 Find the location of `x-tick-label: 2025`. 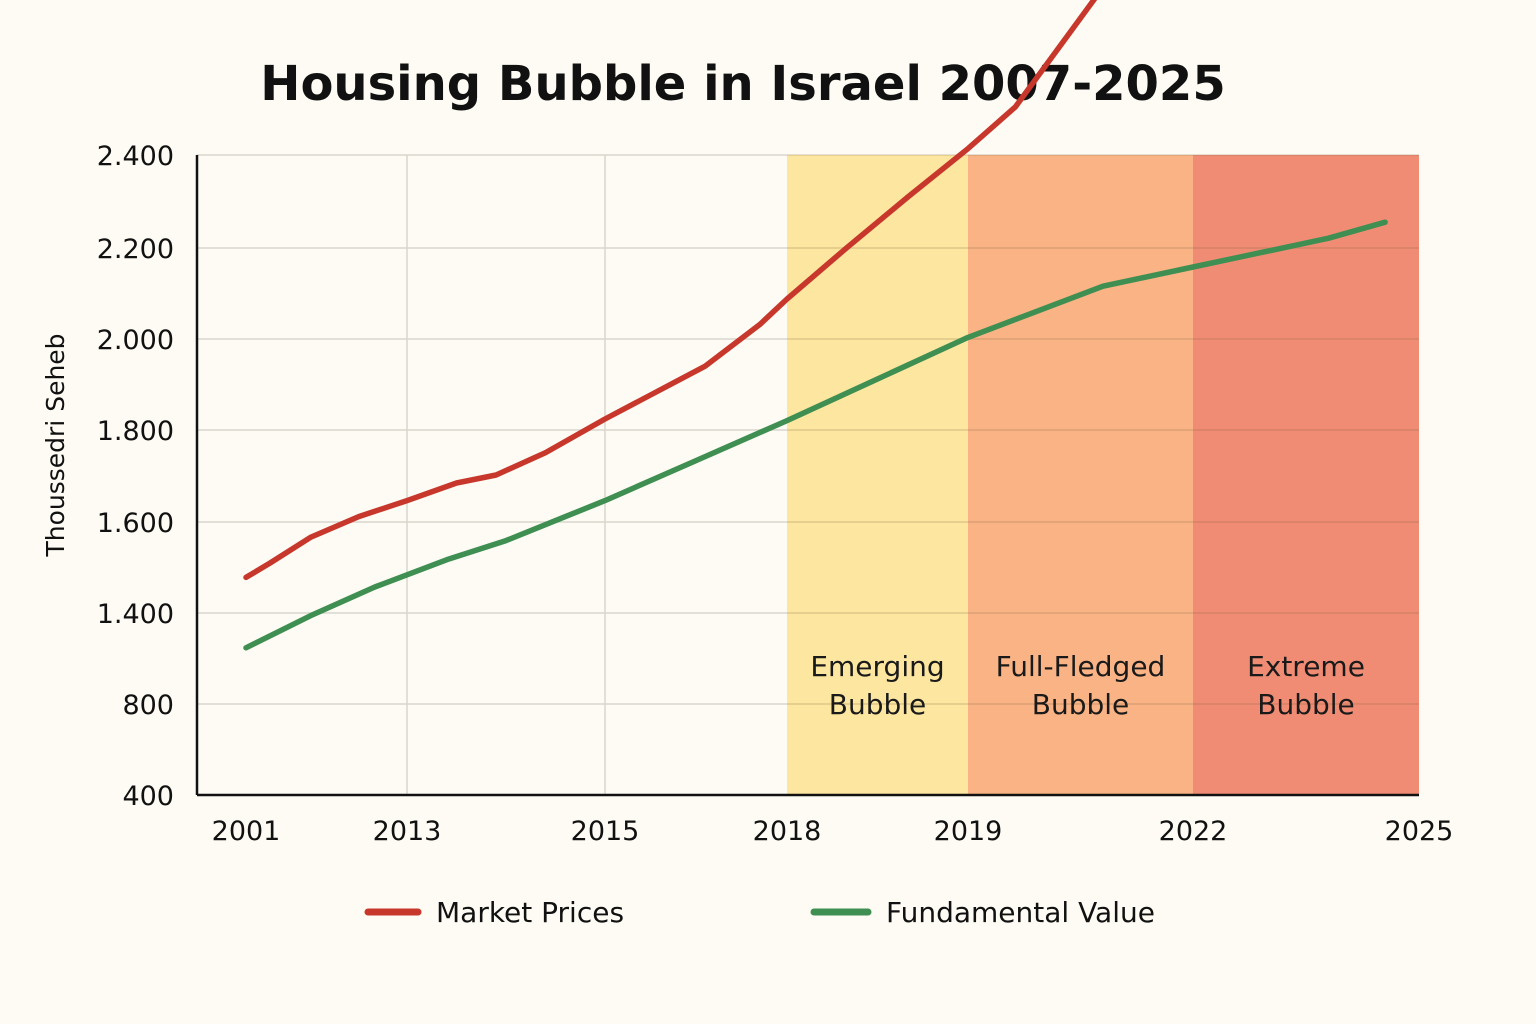

x-tick-label: 2025 is located at coordinates (1419, 831).